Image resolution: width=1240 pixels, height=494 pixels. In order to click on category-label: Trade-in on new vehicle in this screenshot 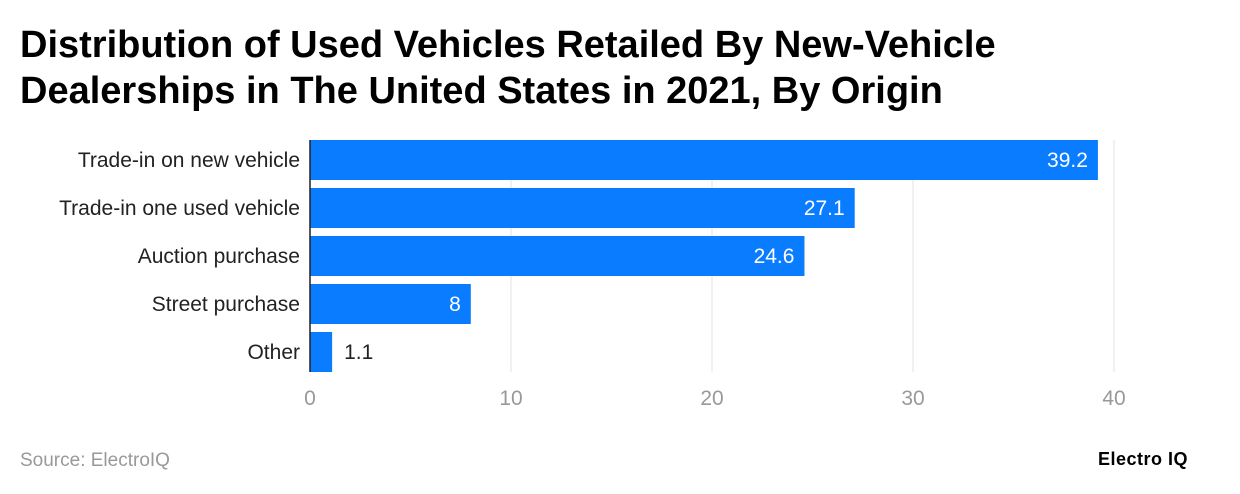, I will do `click(189, 160)`.